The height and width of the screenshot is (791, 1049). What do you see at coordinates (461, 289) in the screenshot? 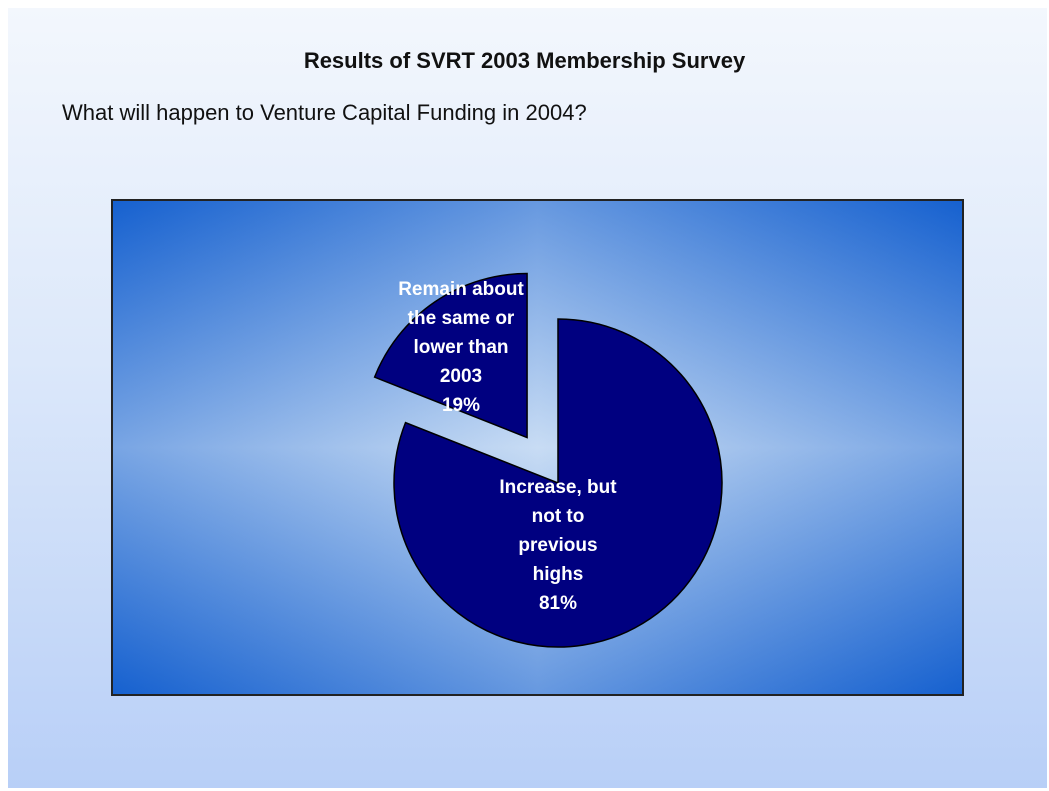
I see `pie-slice-label-line: Remain about` at bounding box center [461, 289].